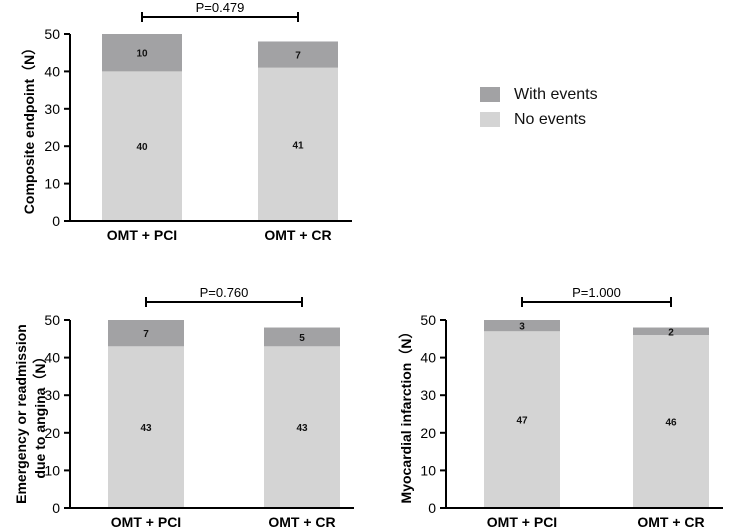 The width and height of the screenshot is (750, 531). What do you see at coordinates (556, 94) in the screenshot?
I see `legend-label-with-events: With events` at bounding box center [556, 94].